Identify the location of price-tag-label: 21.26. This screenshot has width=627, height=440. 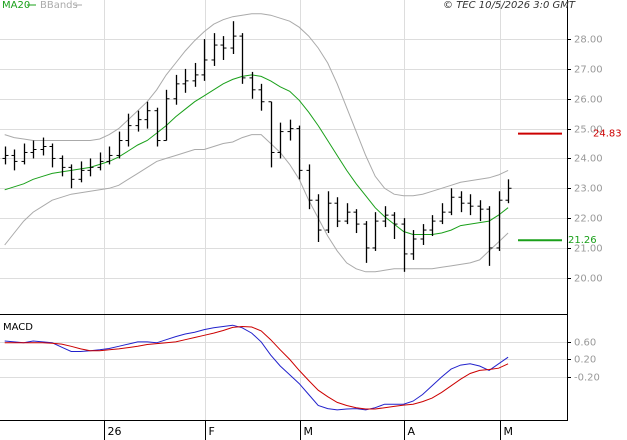
(582, 240).